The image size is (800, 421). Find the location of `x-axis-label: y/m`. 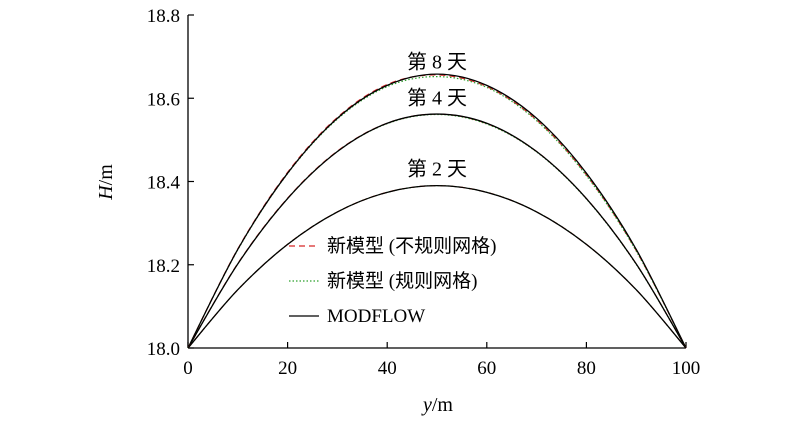

x-axis-label: y/m is located at coordinates (437, 405).